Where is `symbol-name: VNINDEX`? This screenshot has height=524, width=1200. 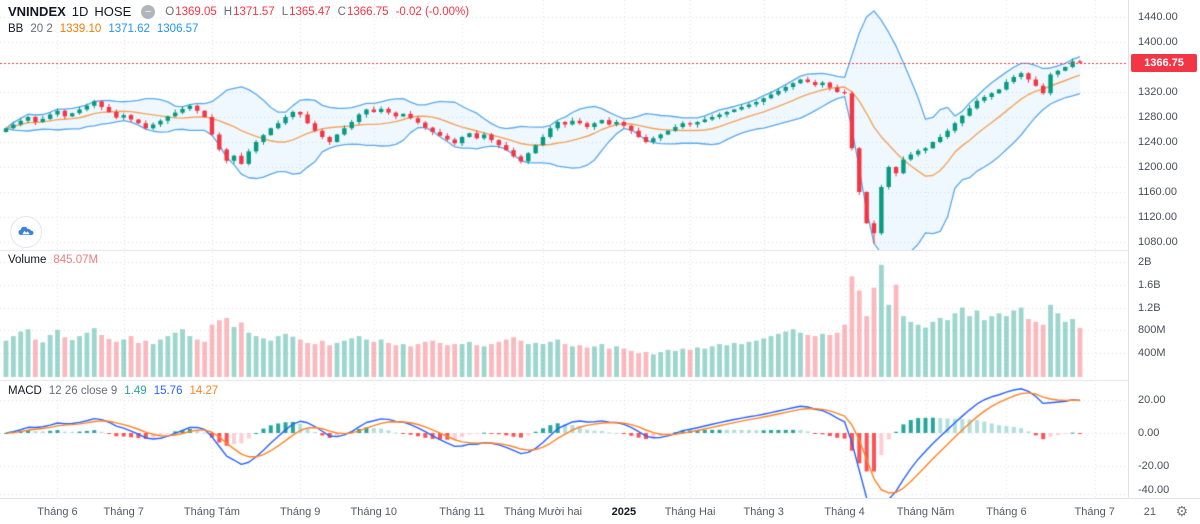
symbol-name: VNINDEX is located at coordinates (37, 11).